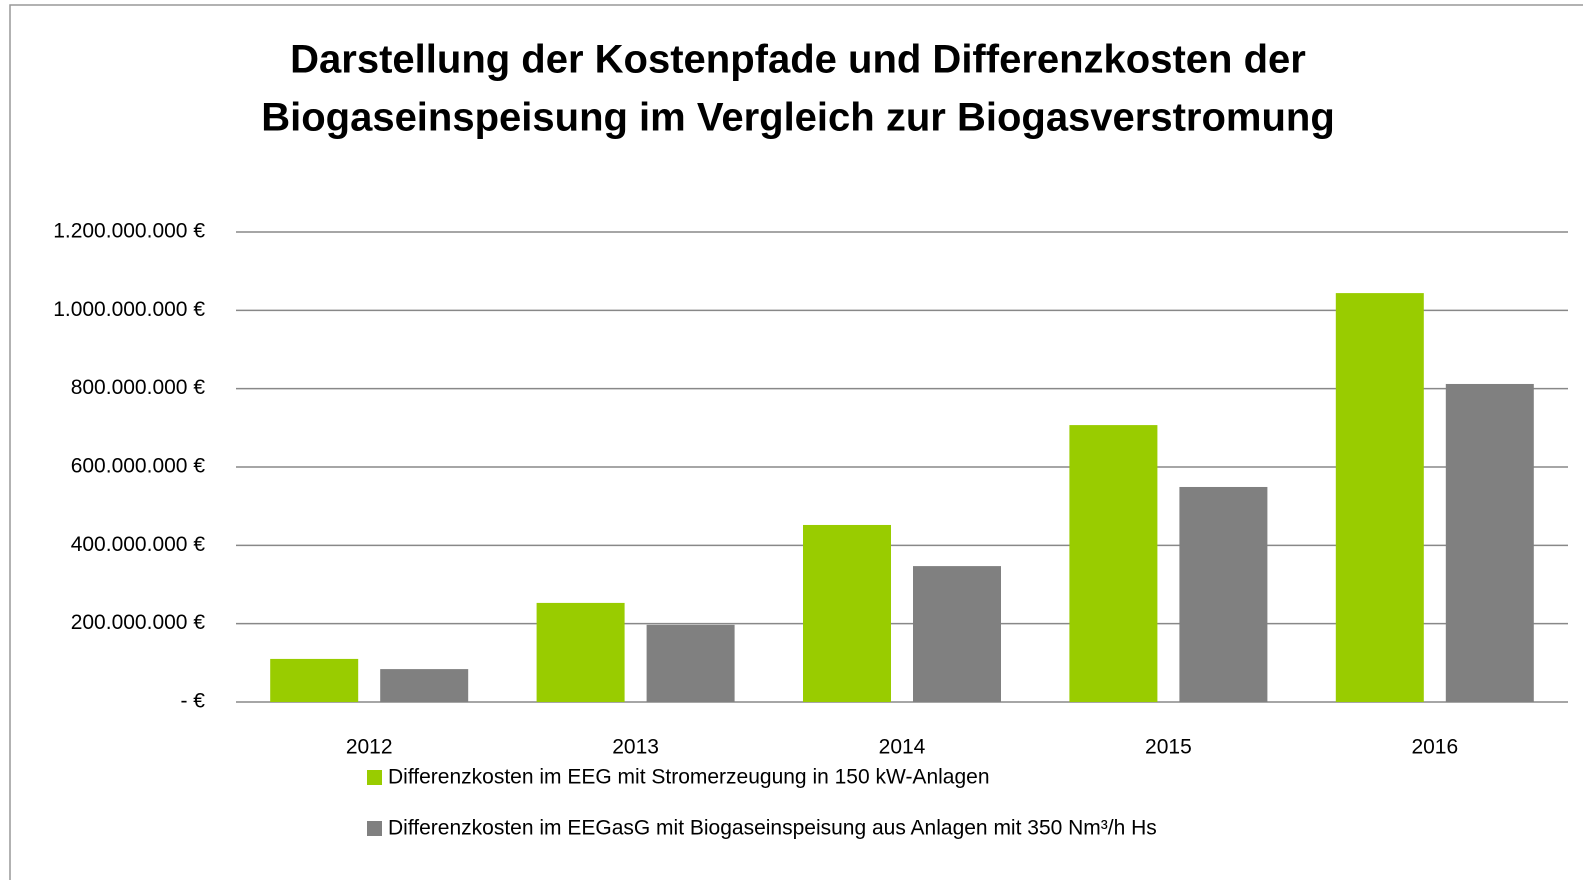 The height and width of the screenshot is (880, 1583). I want to click on y-tick-label: 1.200.000.000 €, so click(129, 231).